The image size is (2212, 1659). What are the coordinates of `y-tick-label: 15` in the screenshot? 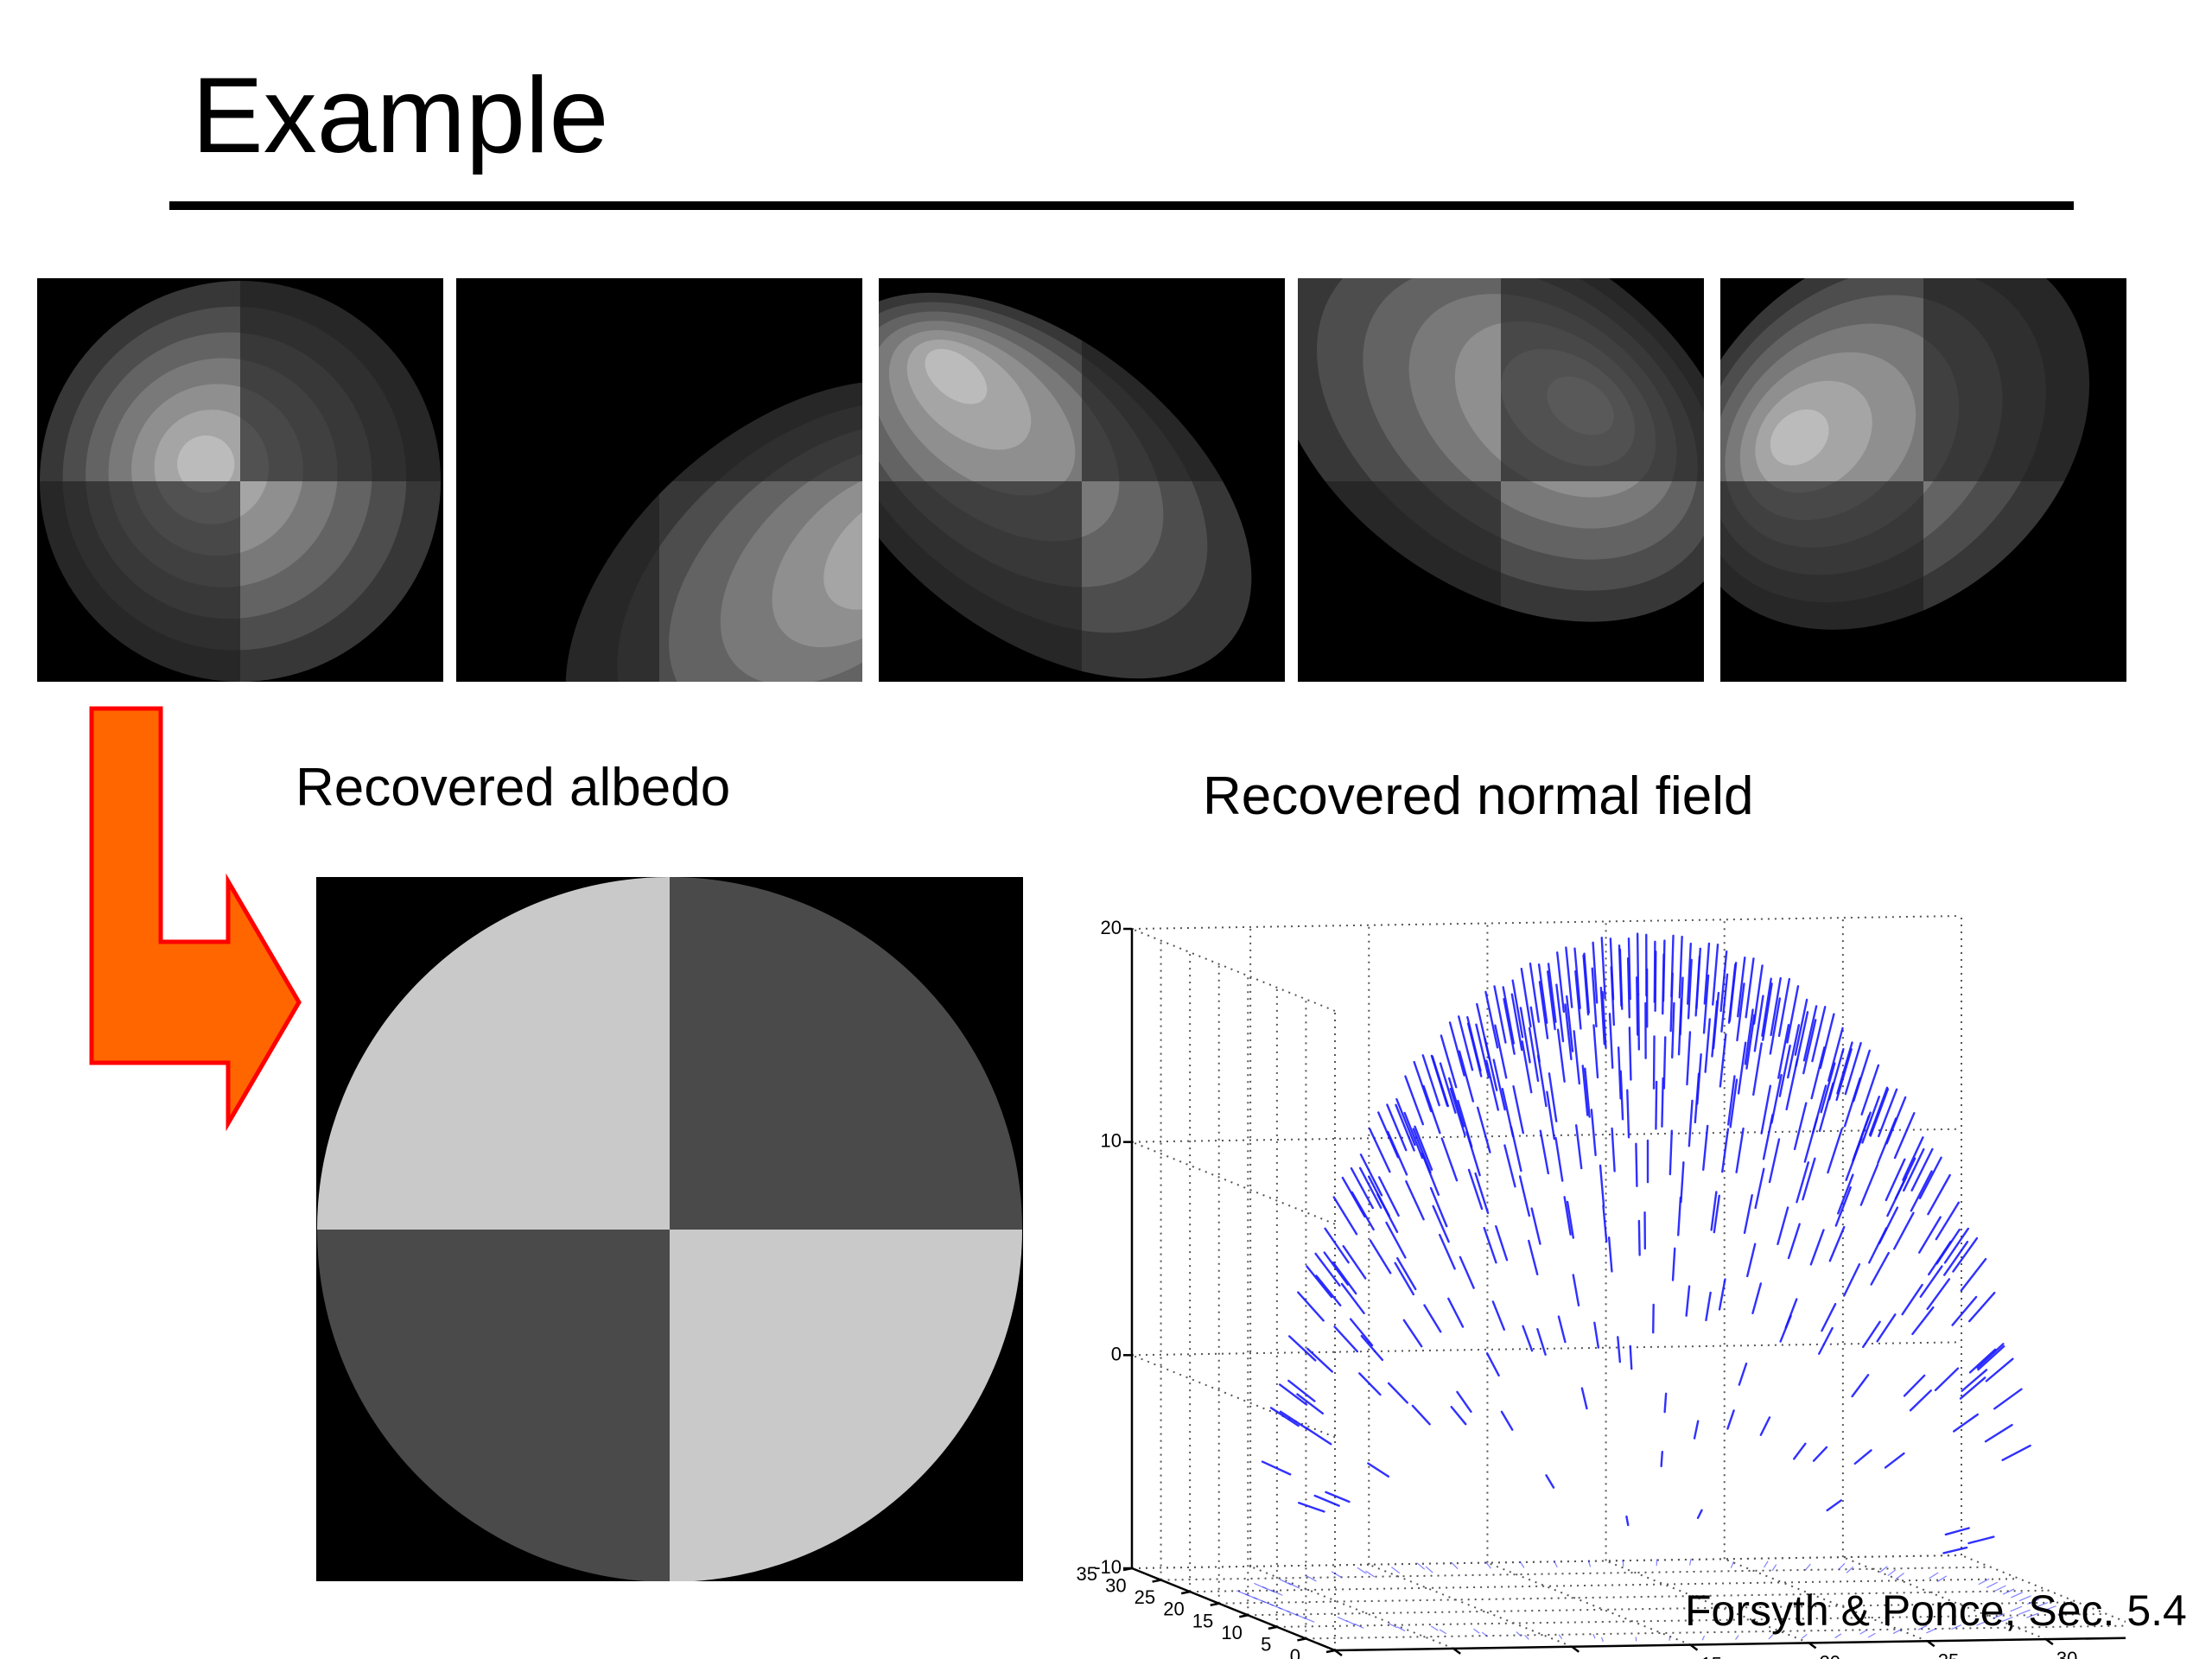 It's located at (1202, 1620).